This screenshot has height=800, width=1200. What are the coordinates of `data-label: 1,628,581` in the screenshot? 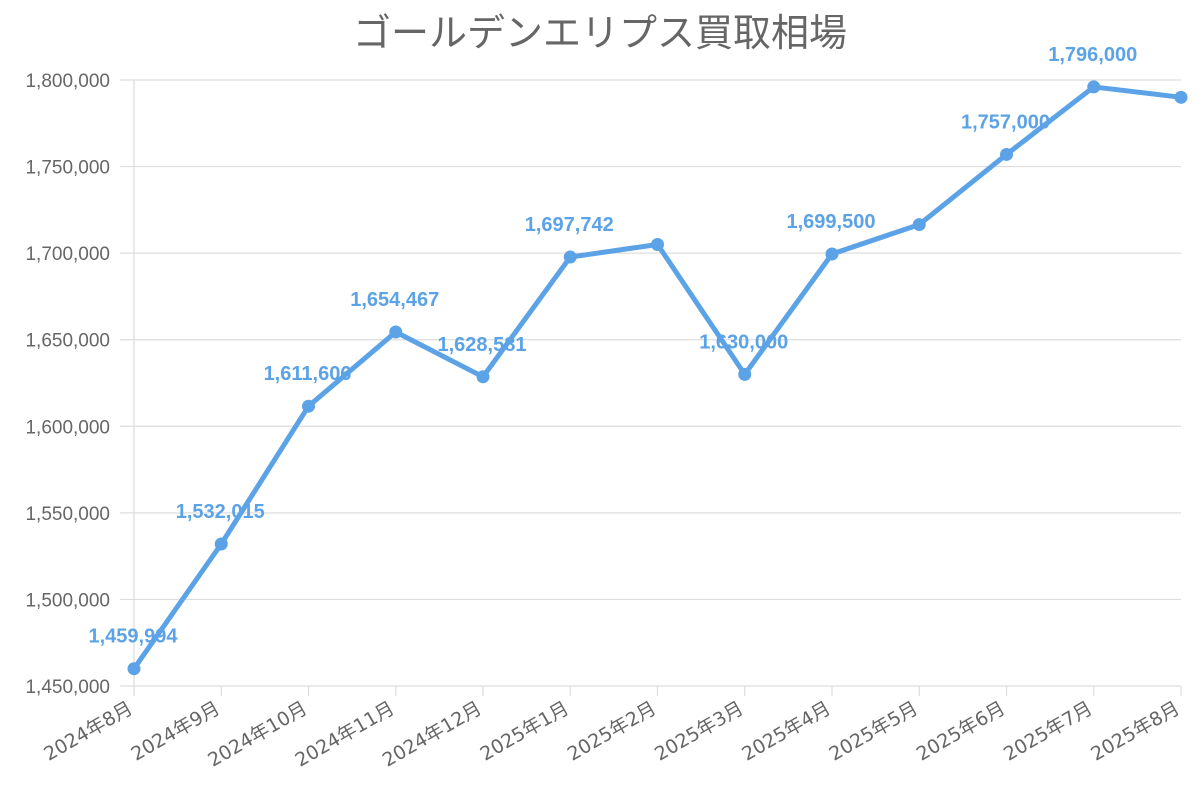 It's located at (482, 345).